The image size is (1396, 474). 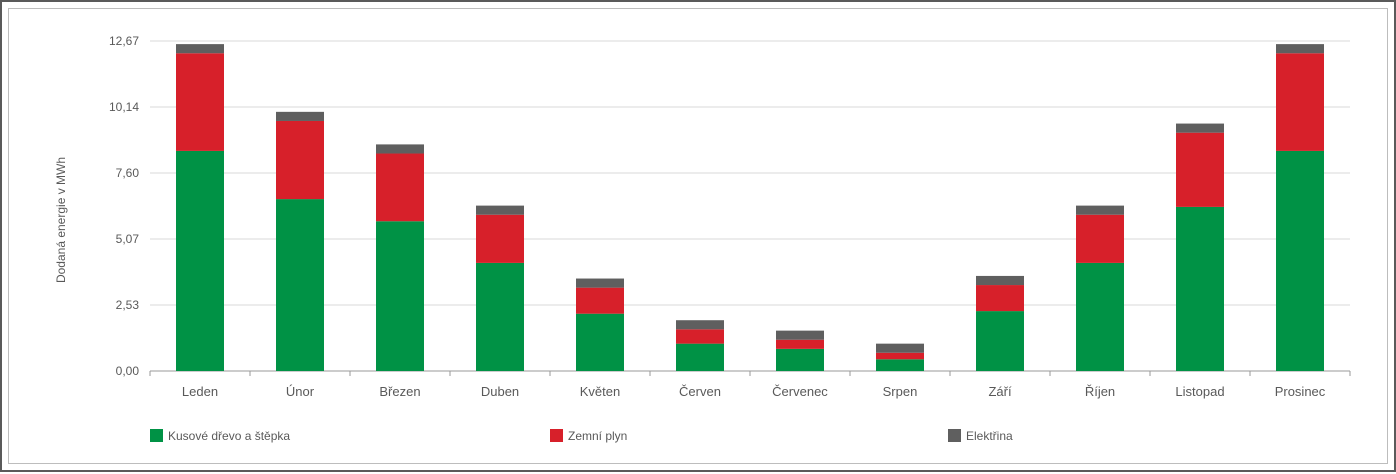 What do you see at coordinates (900, 391) in the screenshot?
I see `x-category-label: Srpen` at bounding box center [900, 391].